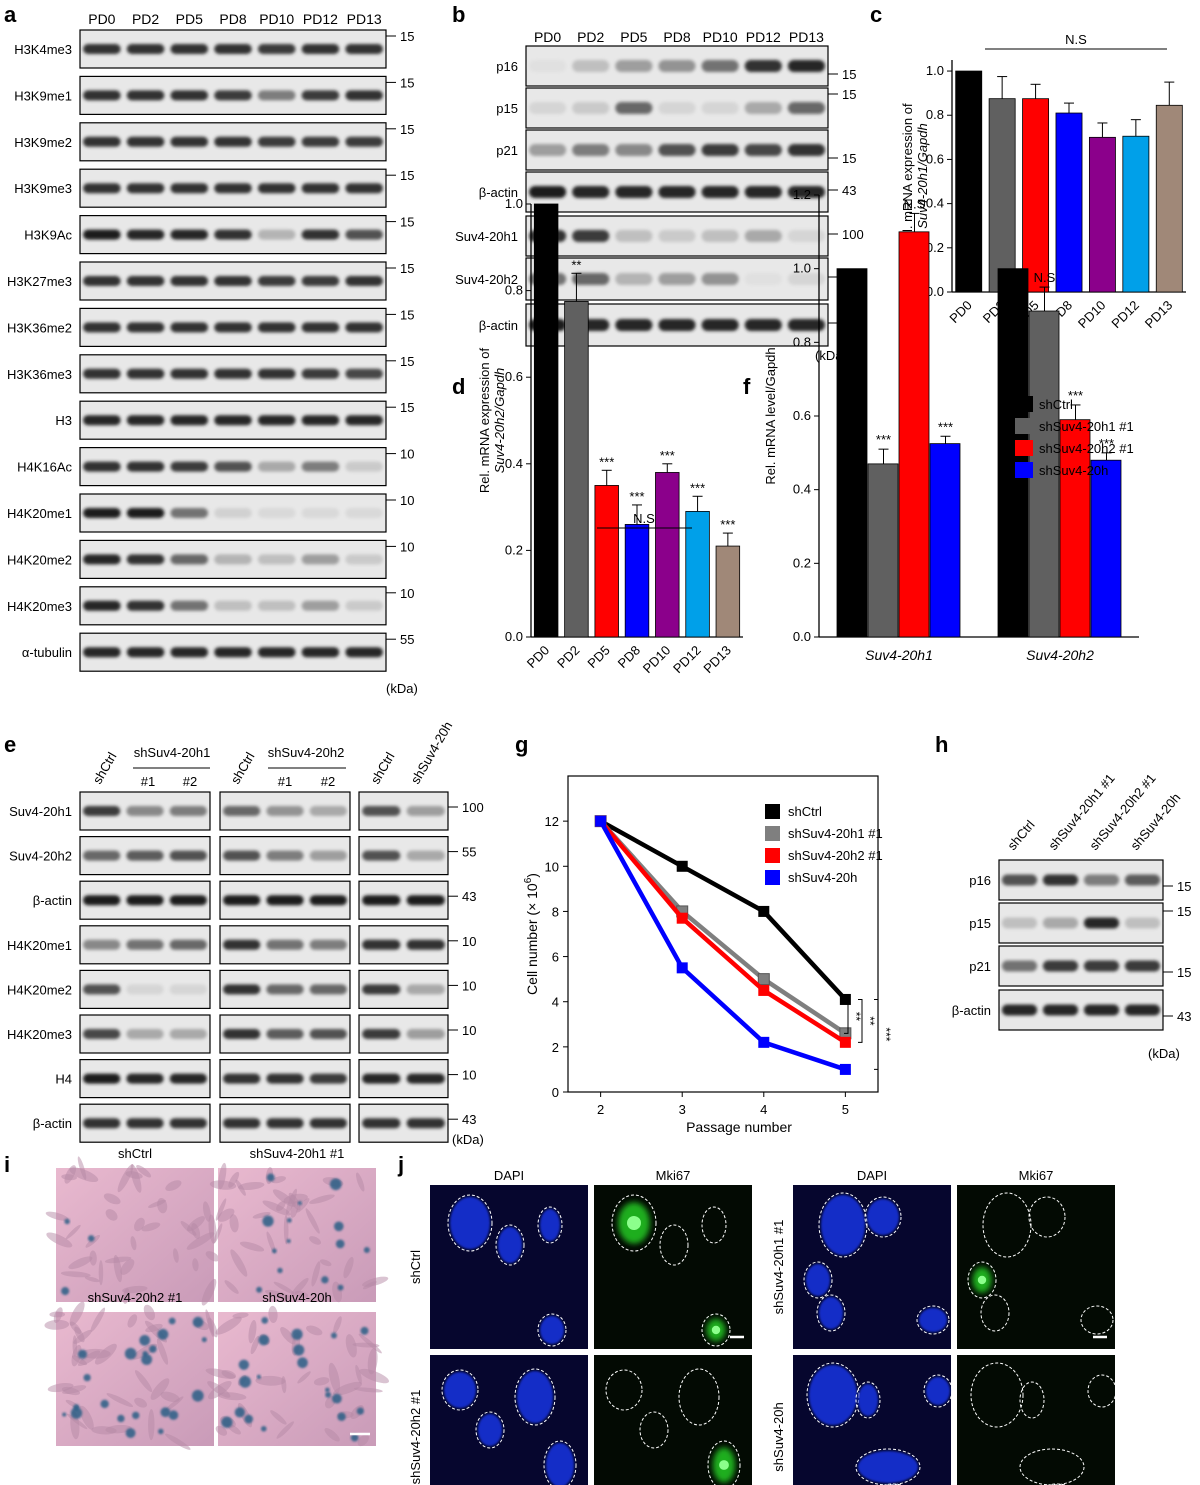  Describe the element at coordinates (39, 989) in the screenshot. I see `blot-label: H4K20me2` at that location.